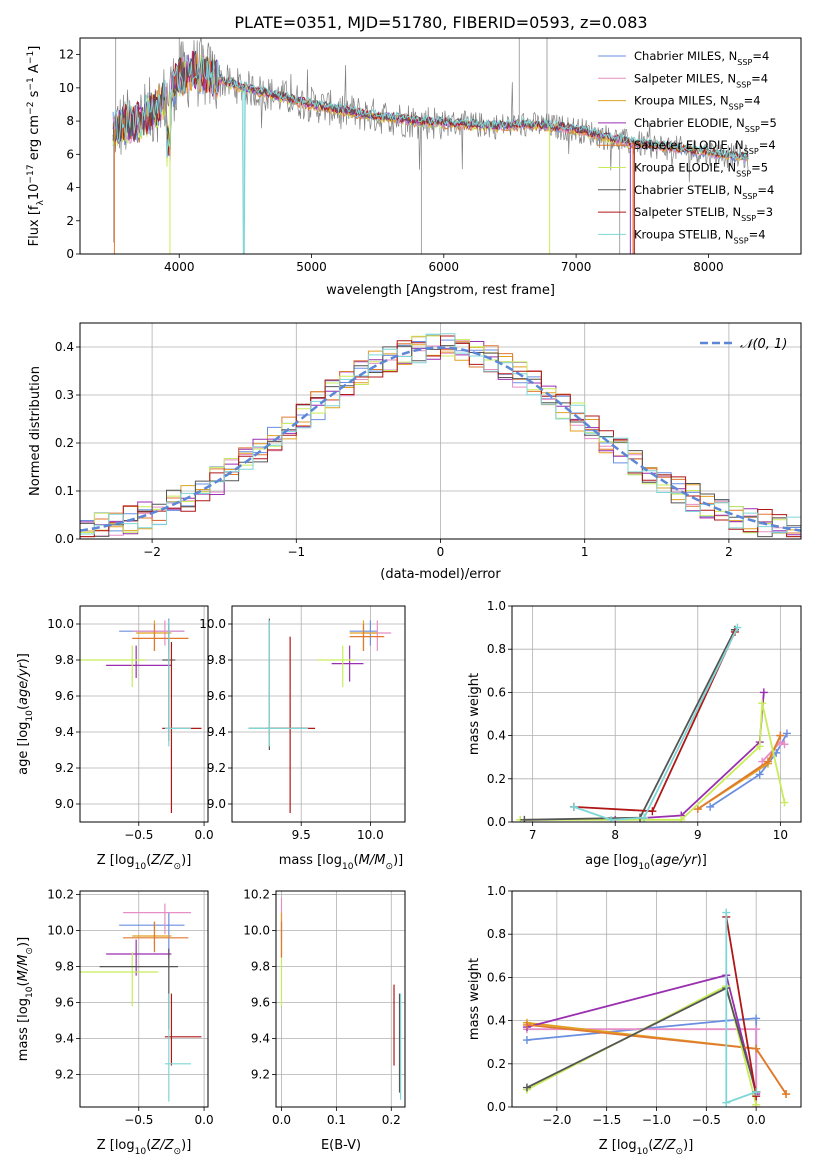  What do you see at coordinates (430, 154) in the screenshot?
I see `model-line-kroupa-stelib` at bounding box center [430, 154].